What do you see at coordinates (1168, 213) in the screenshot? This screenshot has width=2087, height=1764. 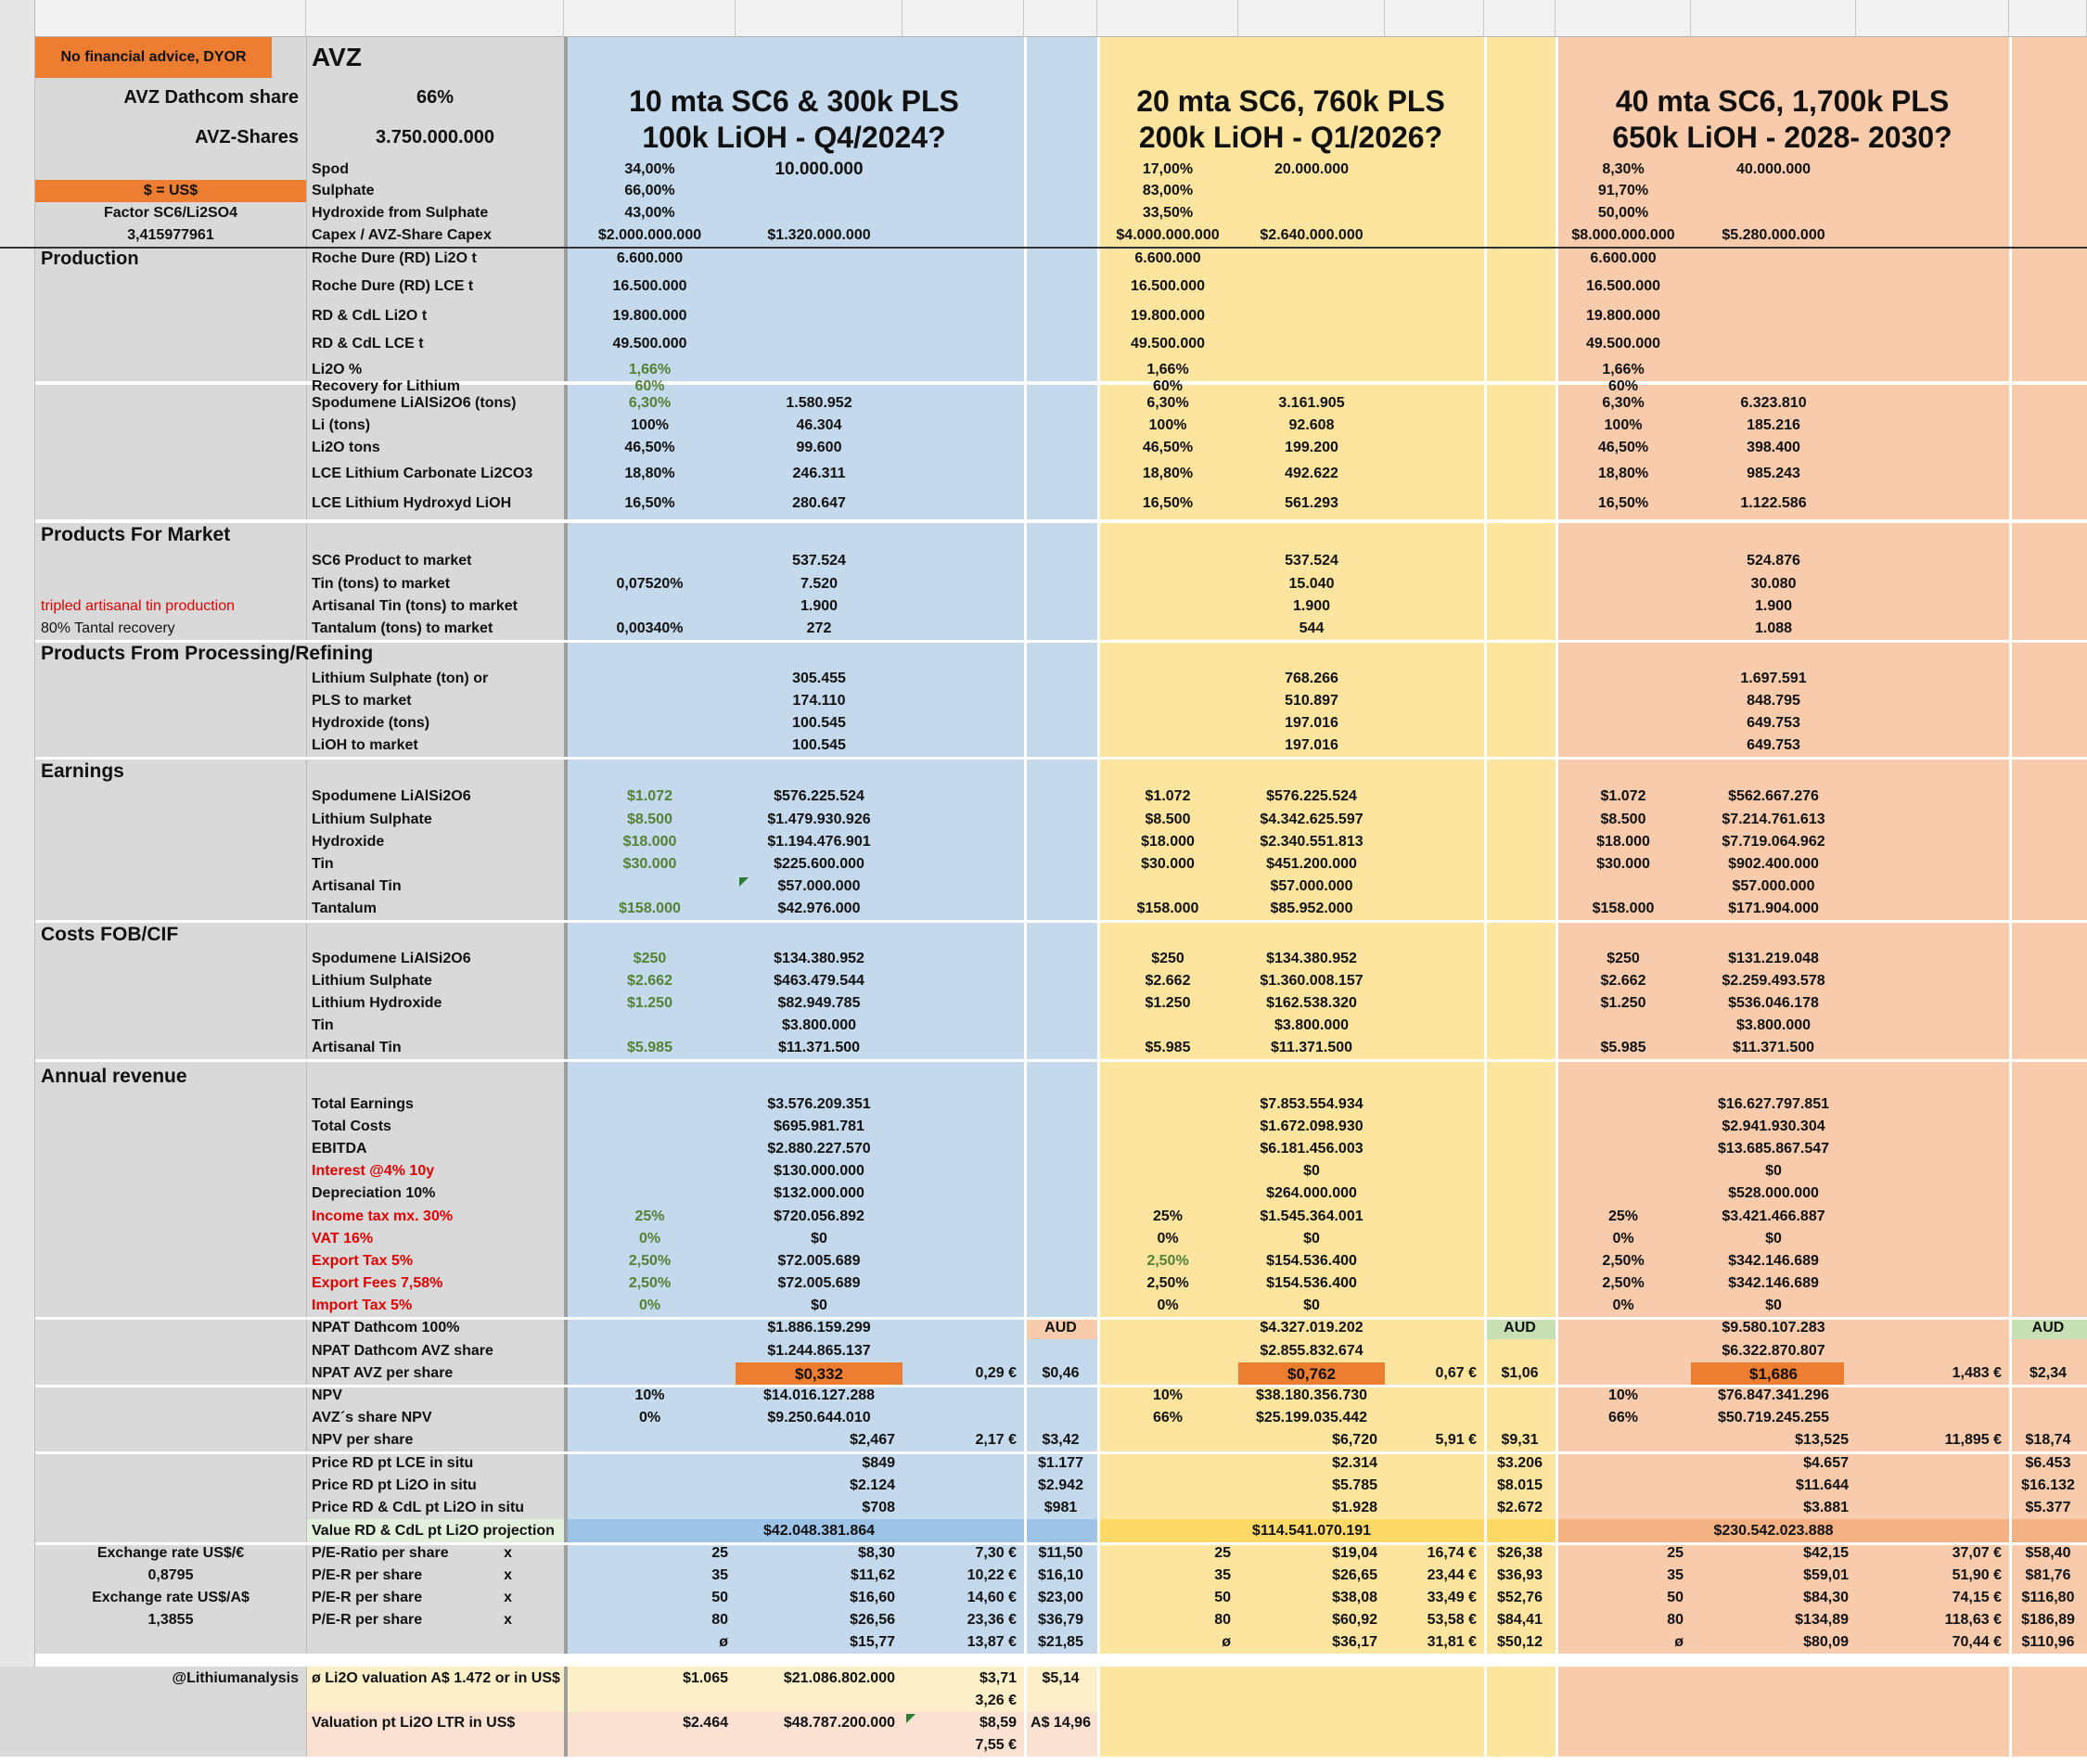 I see `cell-o6: 33,50%` at bounding box center [1168, 213].